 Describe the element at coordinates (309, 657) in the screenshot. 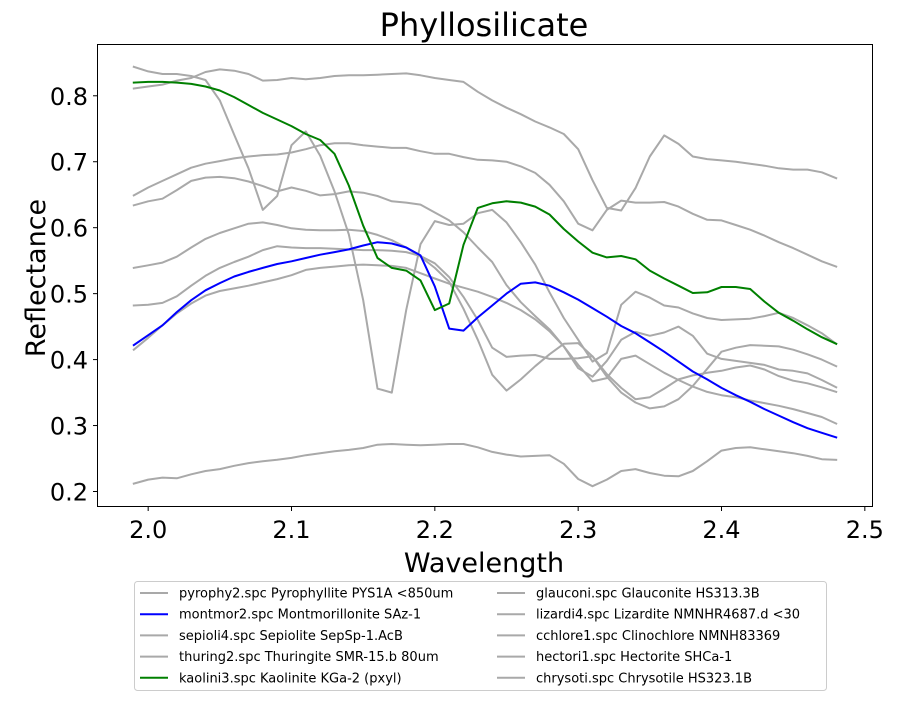

I see `legend-label-3: thuring2.spc Thuringite SMR-15.b 80um` at that location.